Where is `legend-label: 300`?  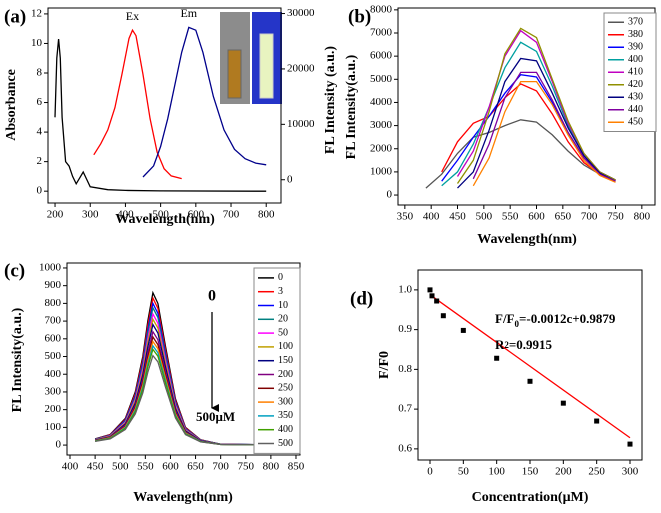
legend-label: 300 is located at coordinates (285, 401).